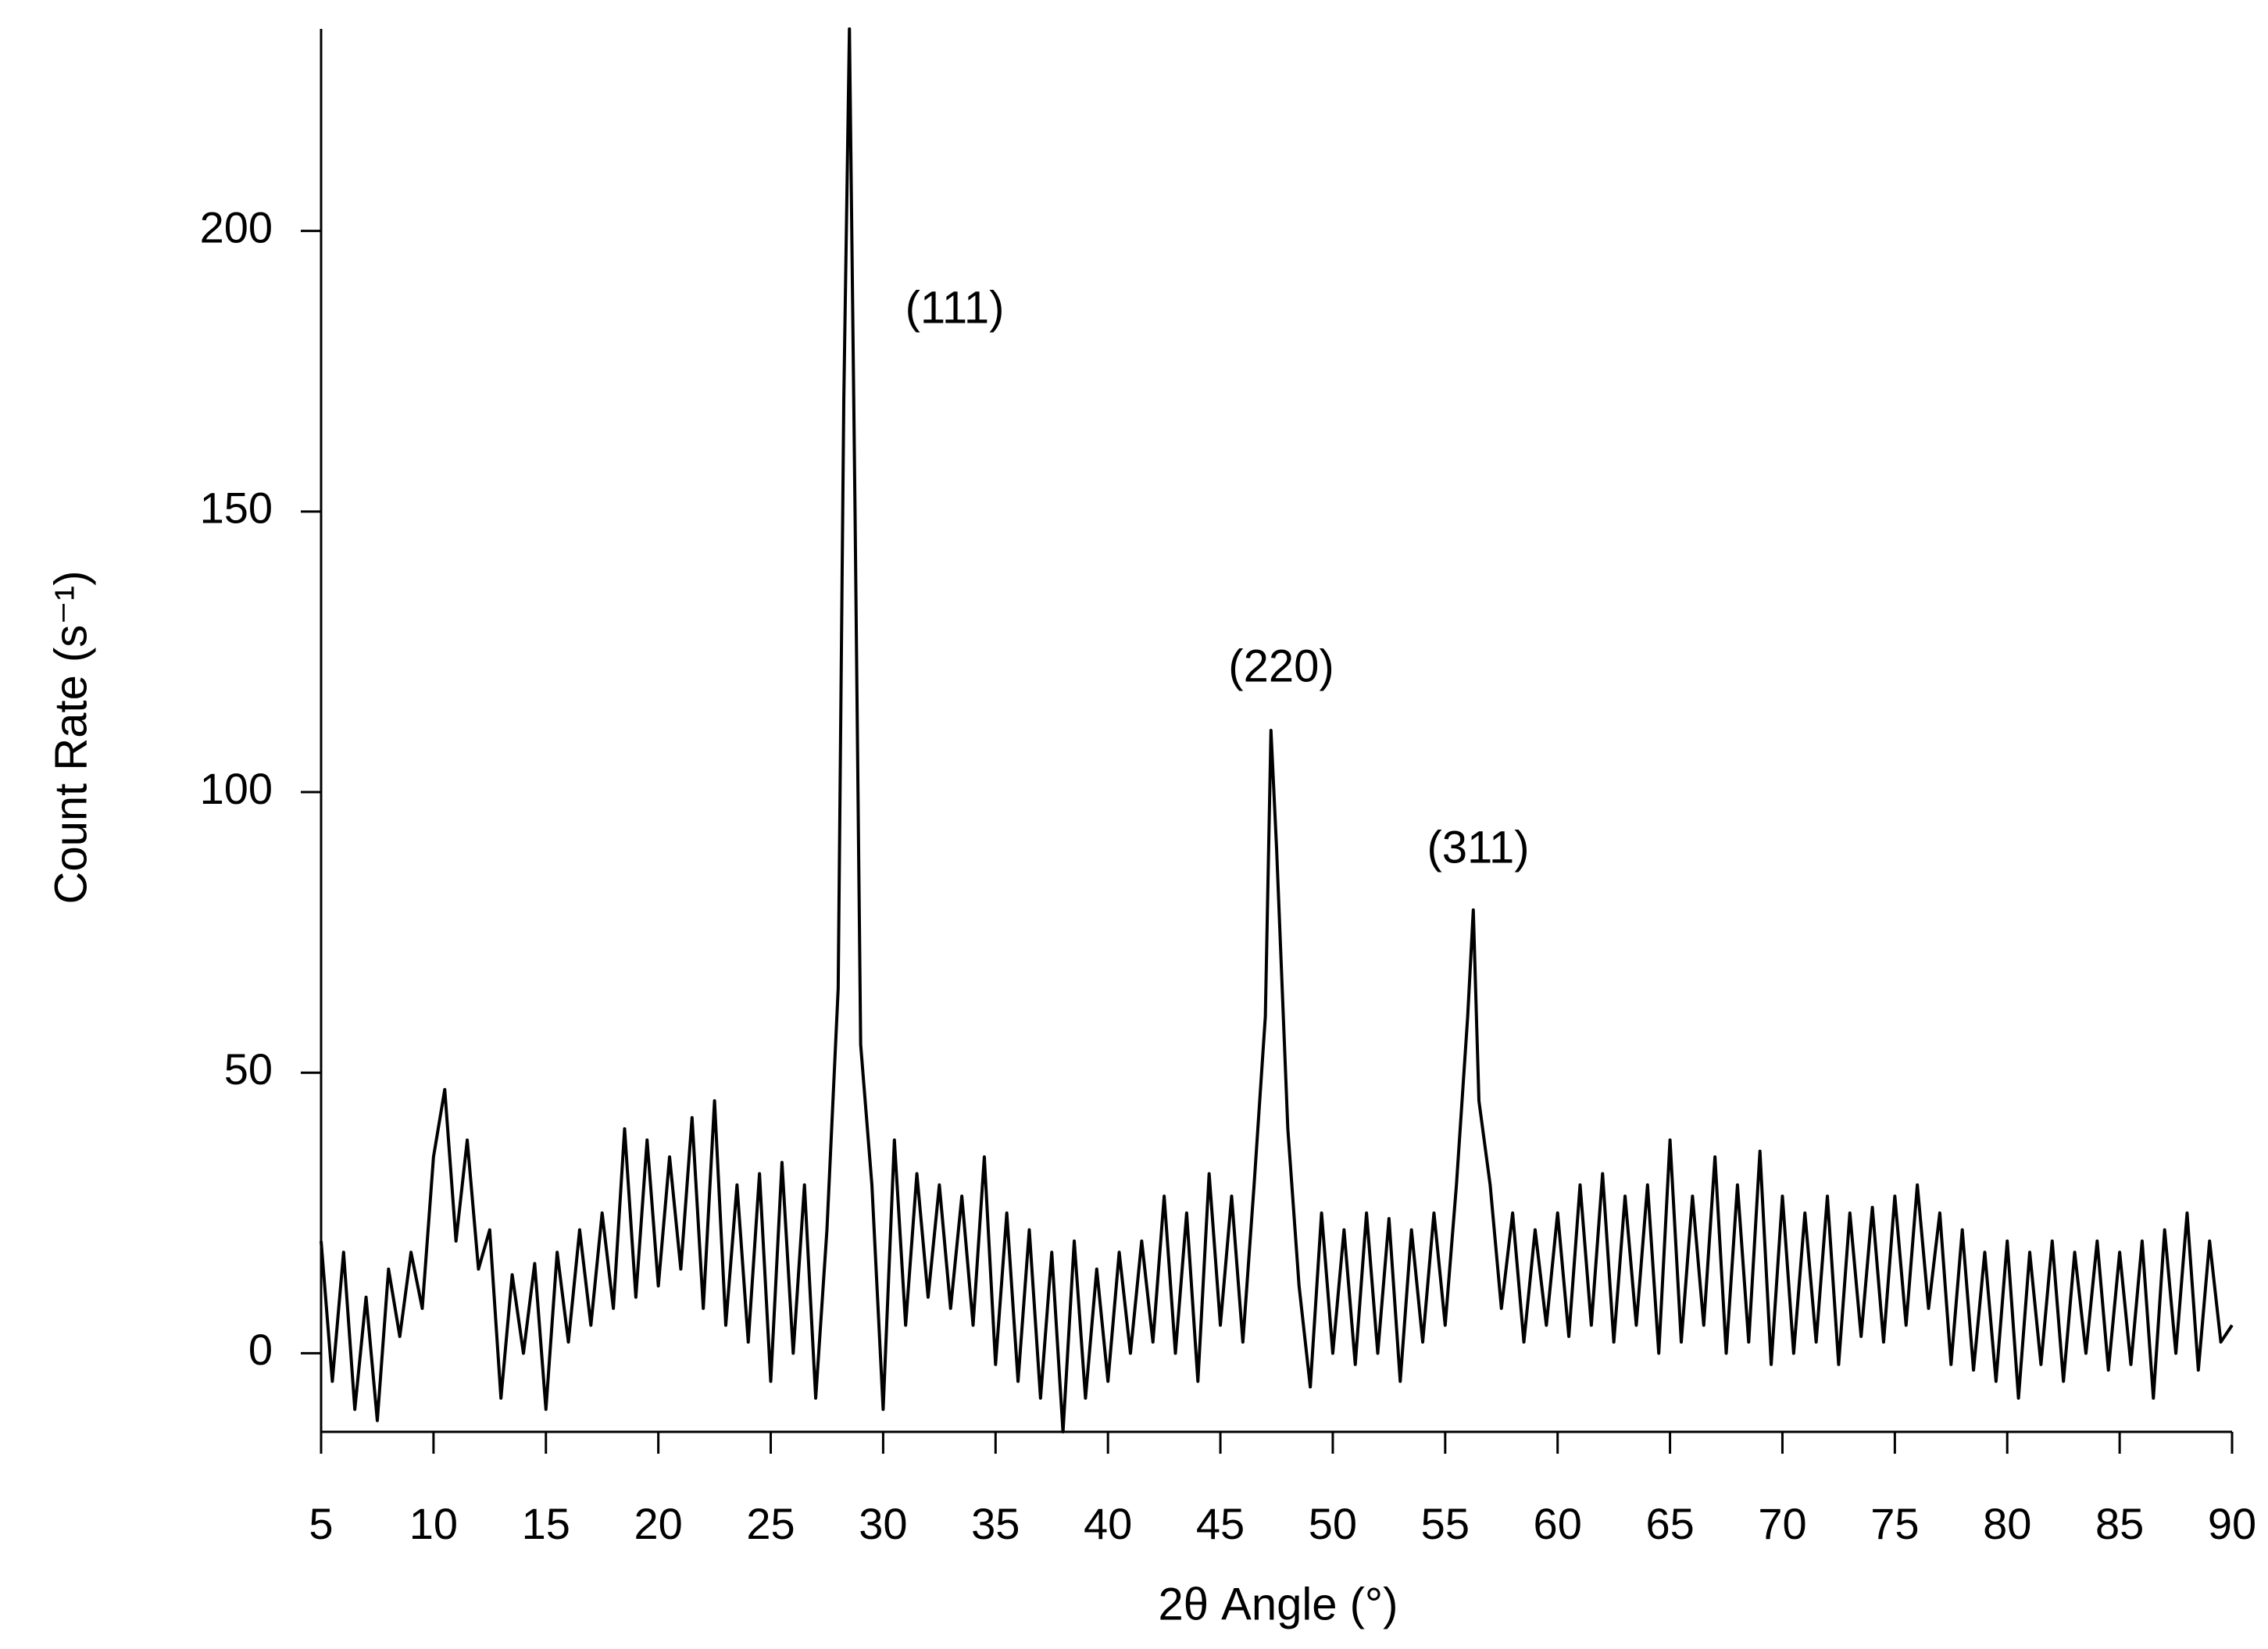 Image resolution: width=2268 pixels, height=1649 pixels. I want to click on x-tick-label: 20, so click(658, 1523).